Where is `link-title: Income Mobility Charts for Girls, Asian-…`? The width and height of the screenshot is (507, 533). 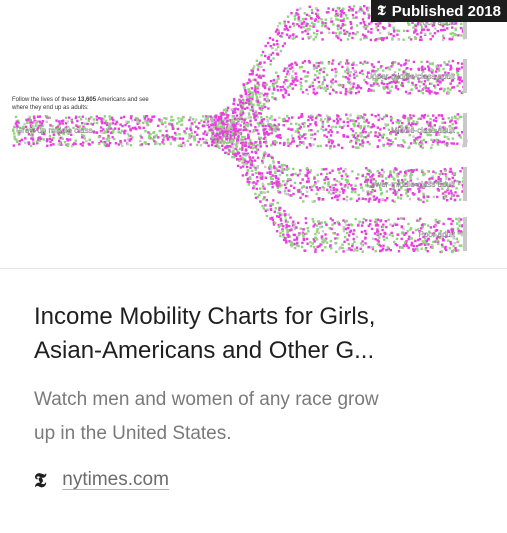 link-title: Income Mobility Charts for Girls, Asian-… is located at coordinates (254, 334).